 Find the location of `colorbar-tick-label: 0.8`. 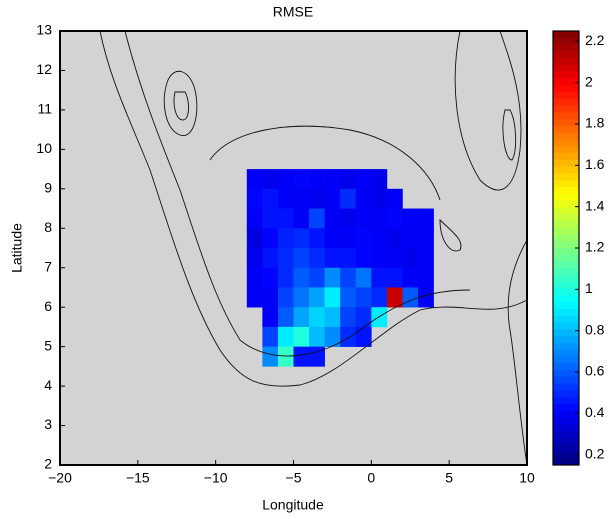

colorbar-tick-label: 0.8 is located at coordinates (595, 329).